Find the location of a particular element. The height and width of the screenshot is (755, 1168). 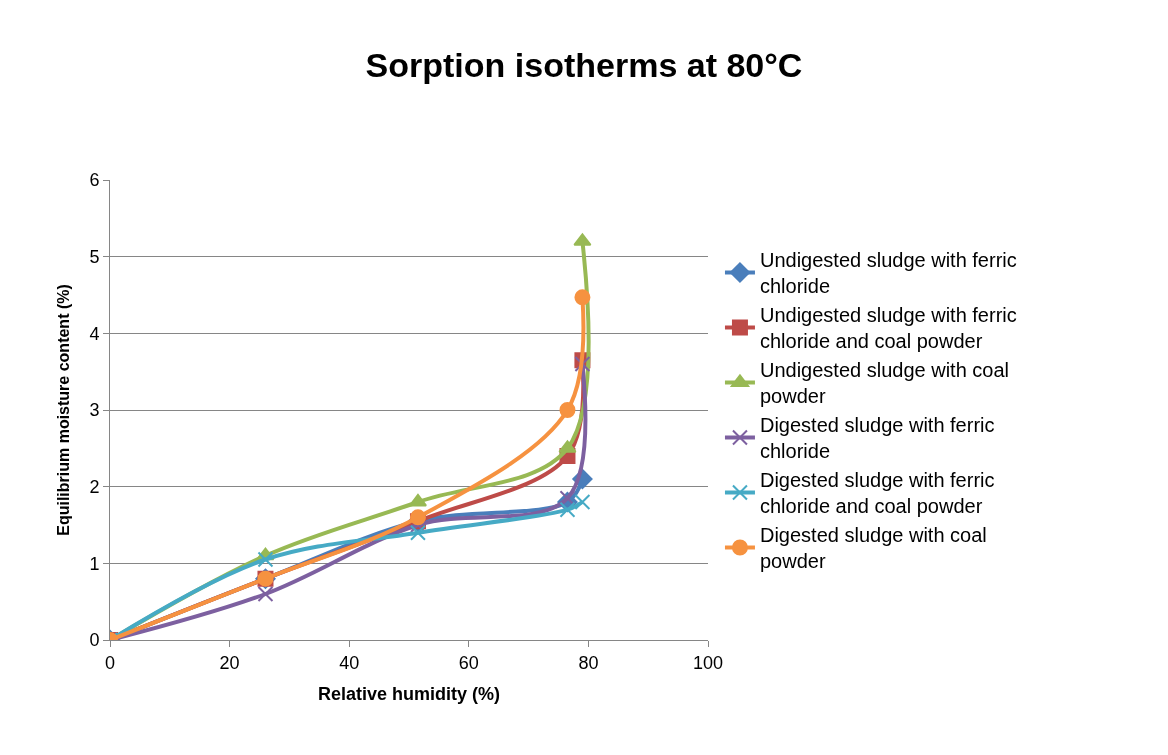

x-tick-label: 0 is located at coordinates (110, 662).